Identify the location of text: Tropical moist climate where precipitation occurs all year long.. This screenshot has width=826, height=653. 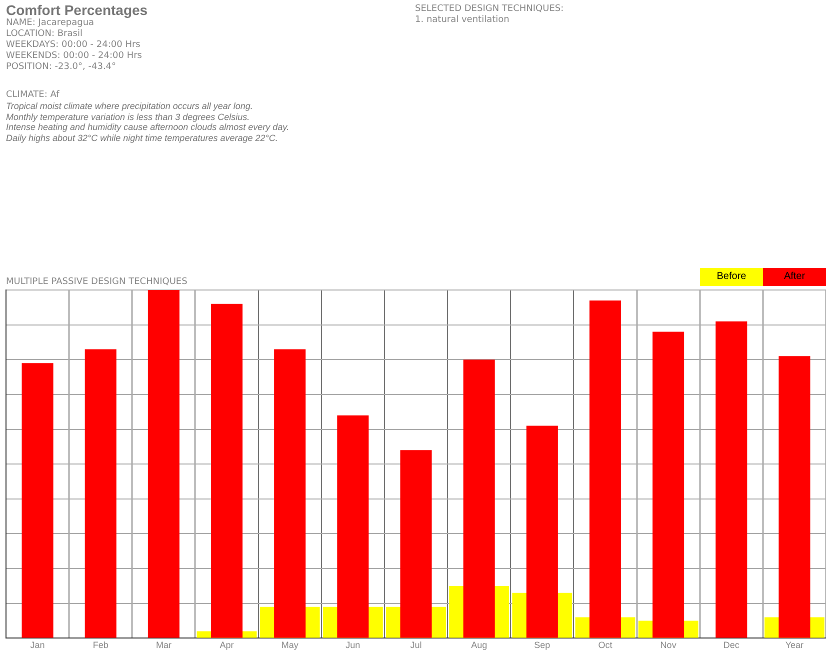
(130, 106).